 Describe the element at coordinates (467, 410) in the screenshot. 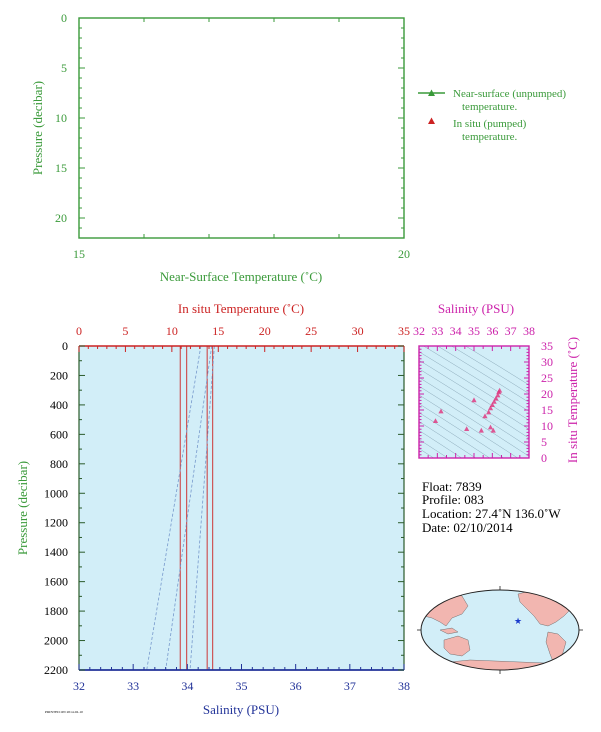

I see `ts-points` at that location.